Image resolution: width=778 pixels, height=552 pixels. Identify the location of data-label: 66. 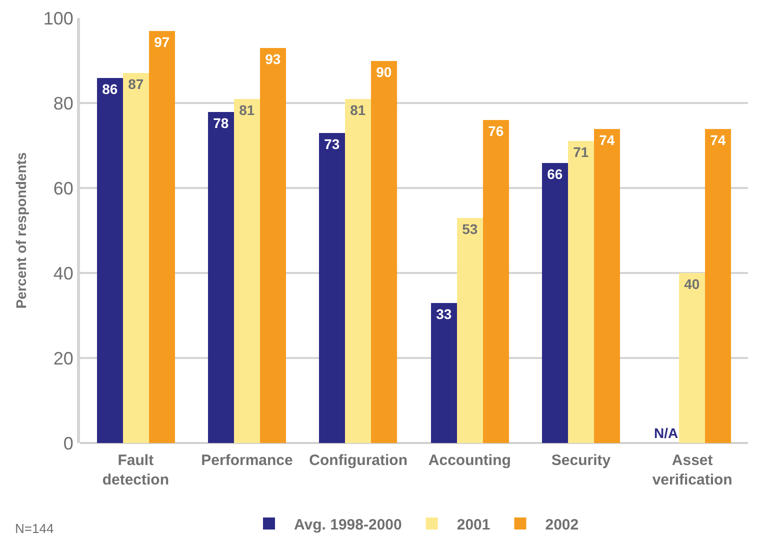
(555, 174).